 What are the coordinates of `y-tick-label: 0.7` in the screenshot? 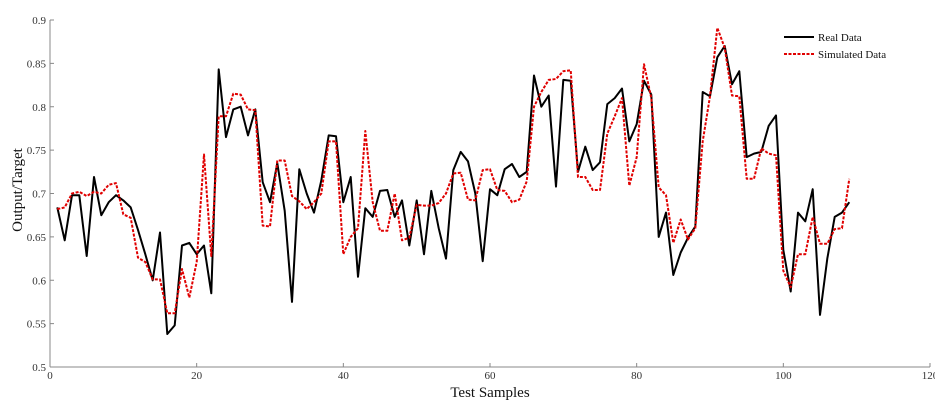 It's located at (39, 195).